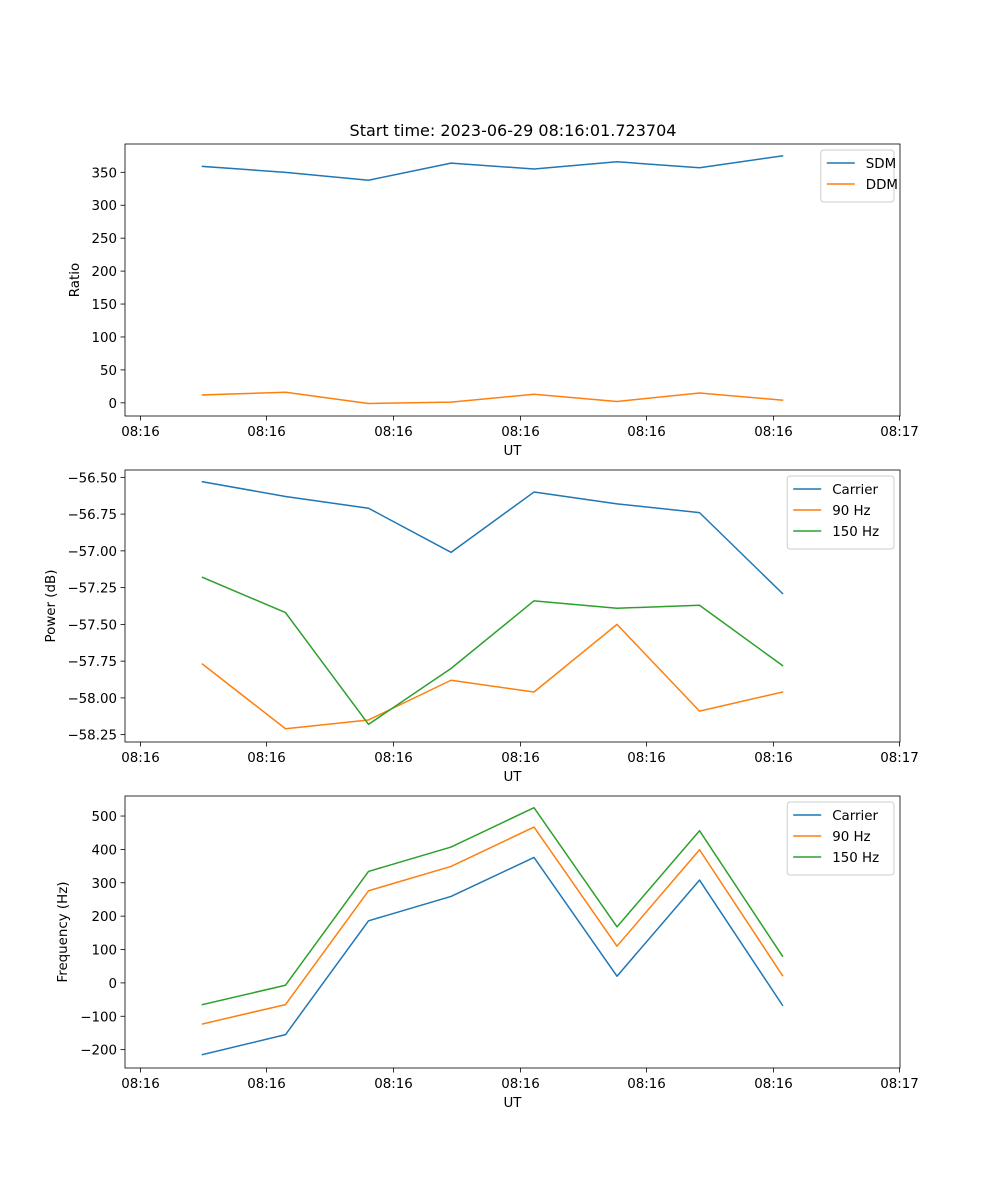 The image size is (1000, 1200). I want to click on y-tick-label: −57.00, so click(92, 552).